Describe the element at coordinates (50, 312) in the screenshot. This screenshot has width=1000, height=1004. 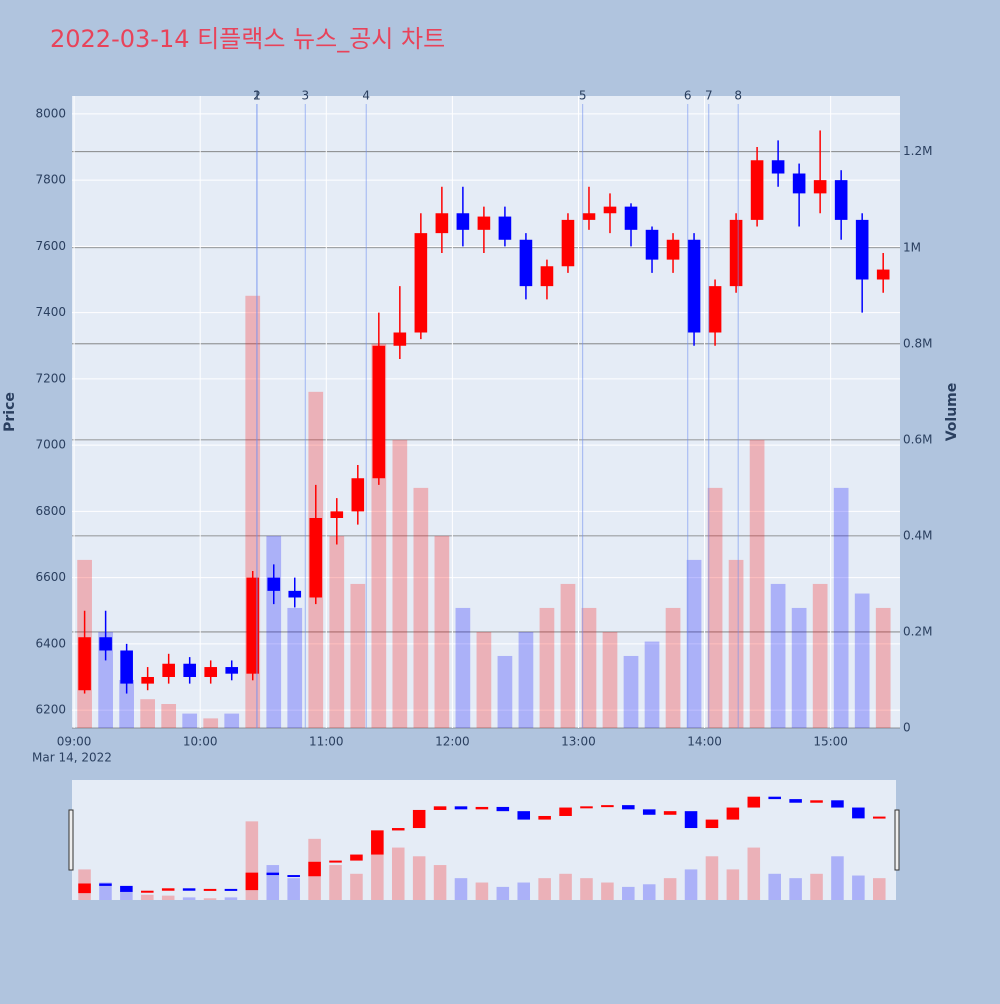
I see `y-tick-label: 7400` at that location.